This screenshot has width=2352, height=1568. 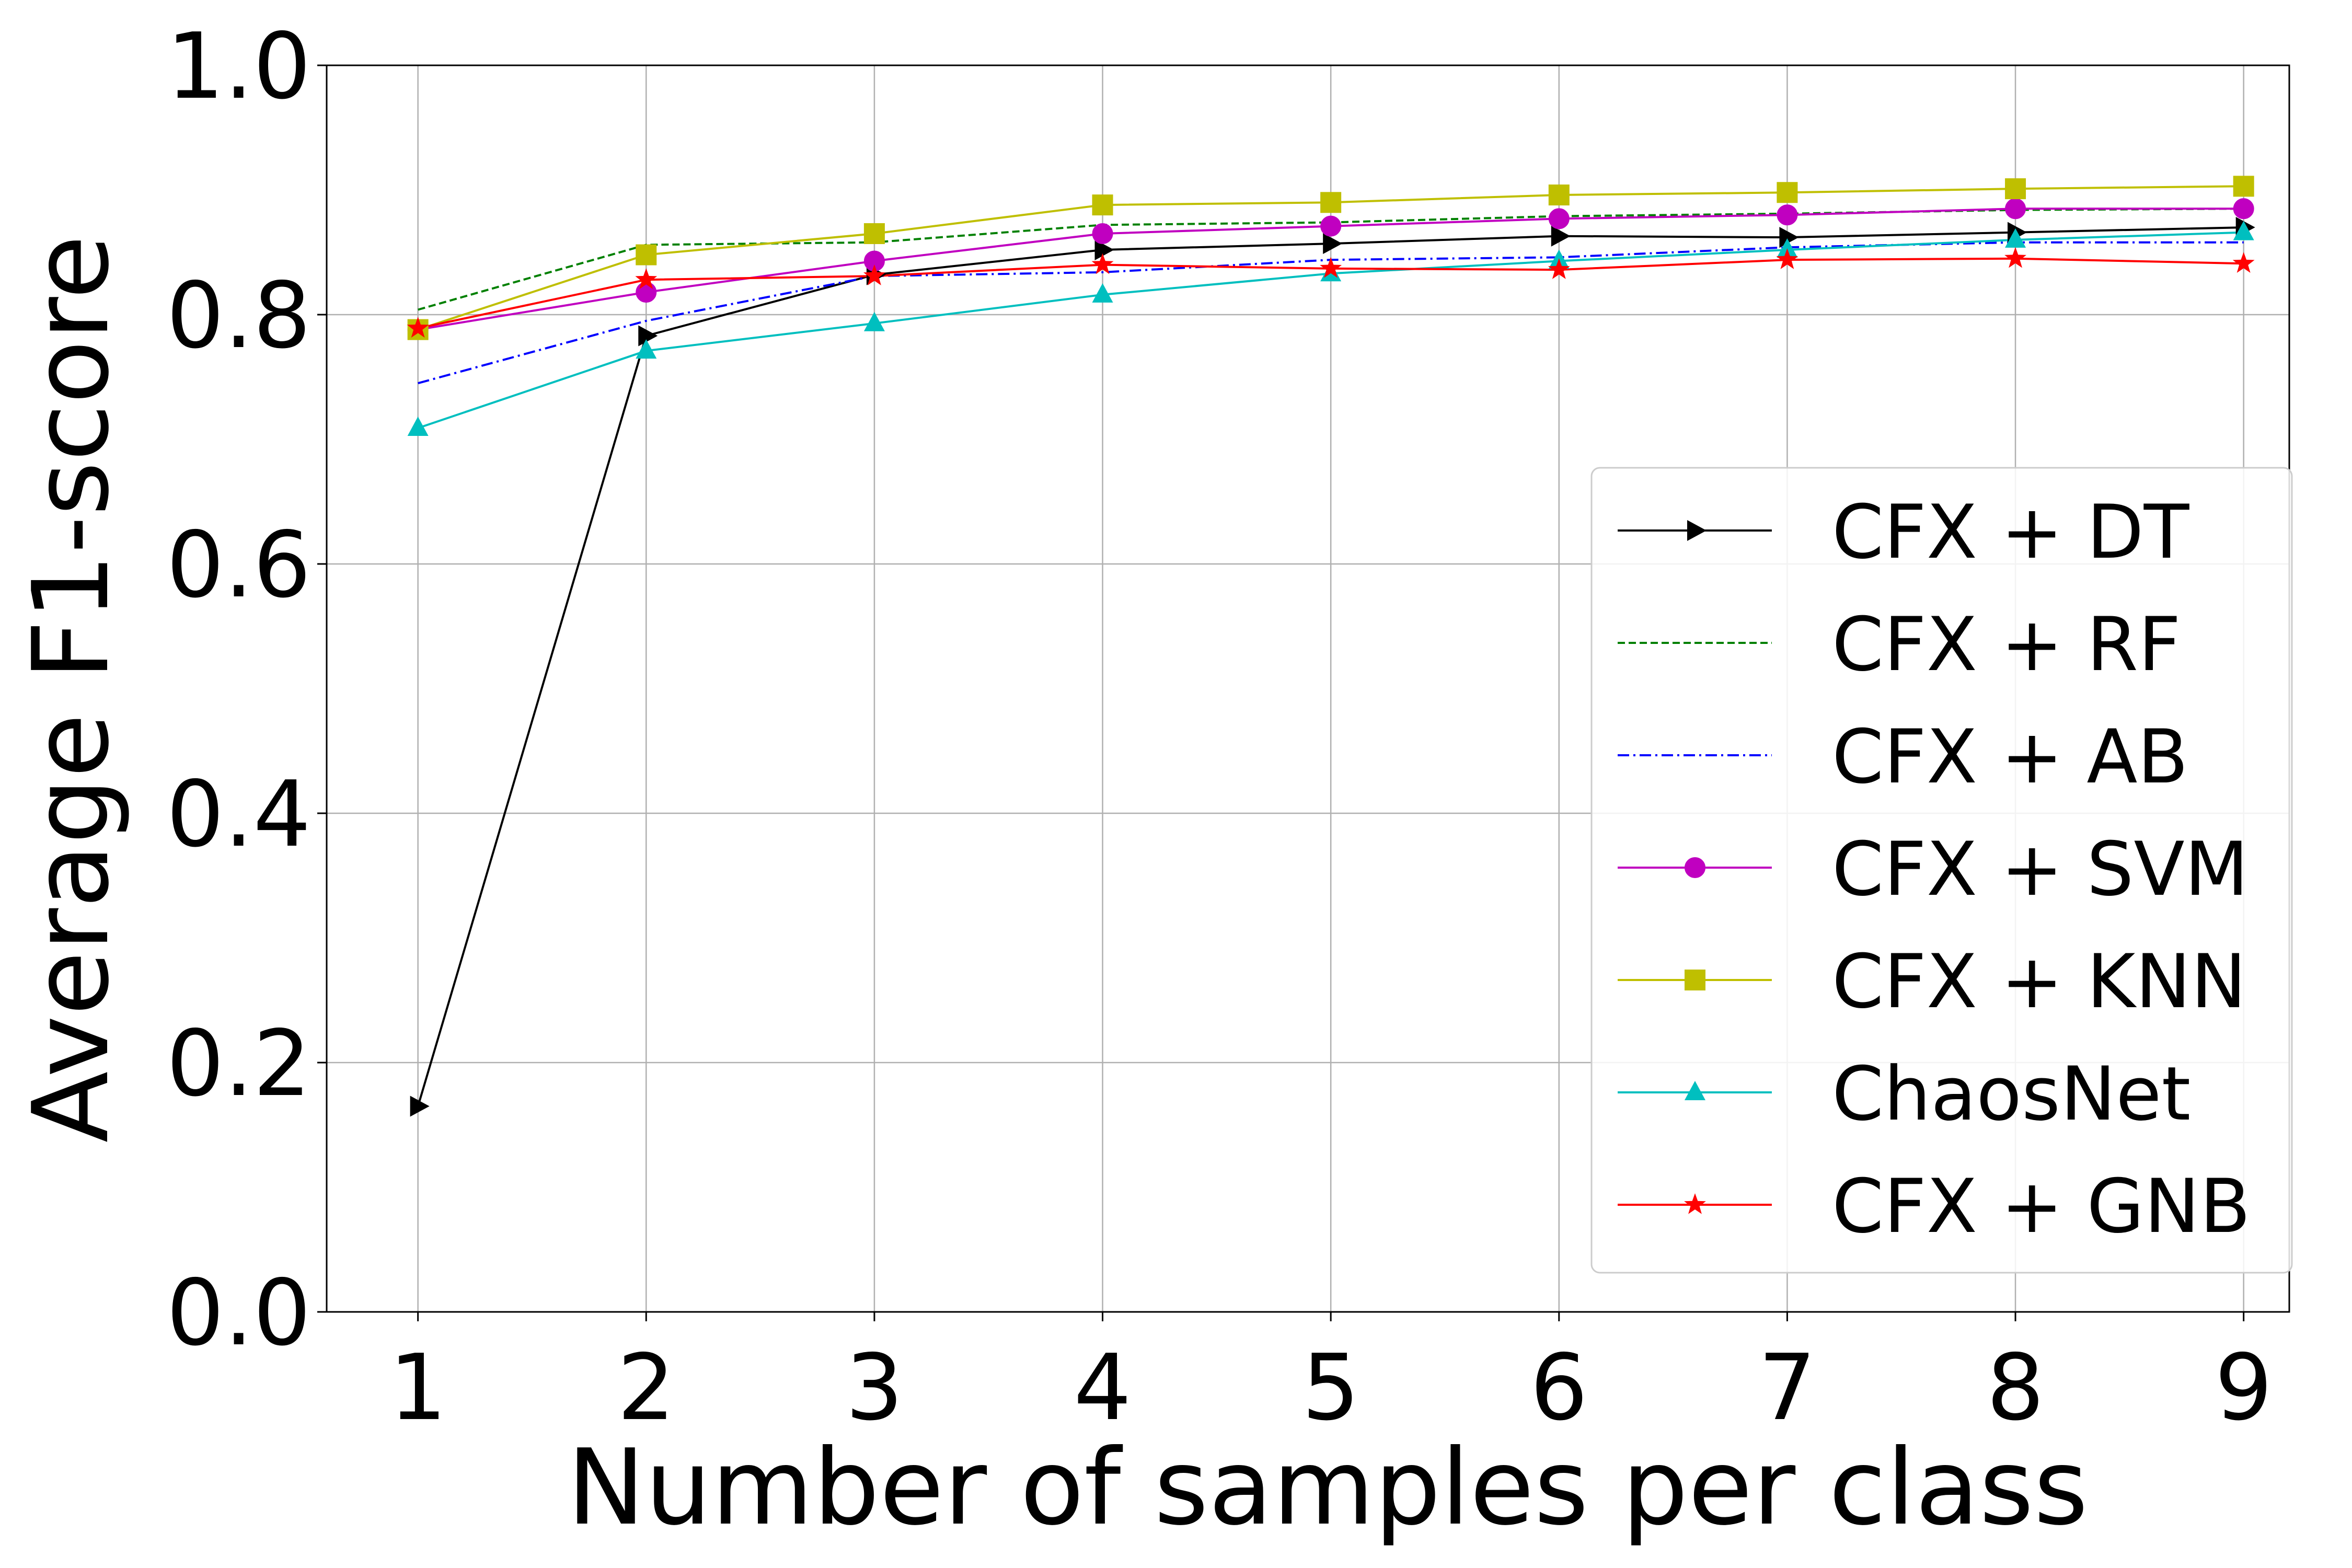 I want to click on x-tick-label: 6, so click(x=1559, y=1388).